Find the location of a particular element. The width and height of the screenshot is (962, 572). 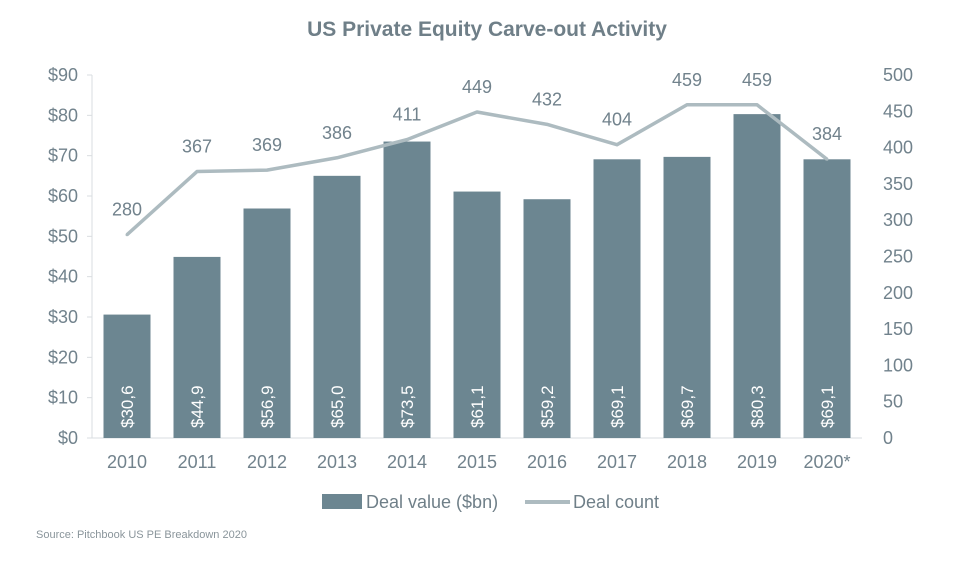

line-data-label: 369 is located at coordinates (267, 145).